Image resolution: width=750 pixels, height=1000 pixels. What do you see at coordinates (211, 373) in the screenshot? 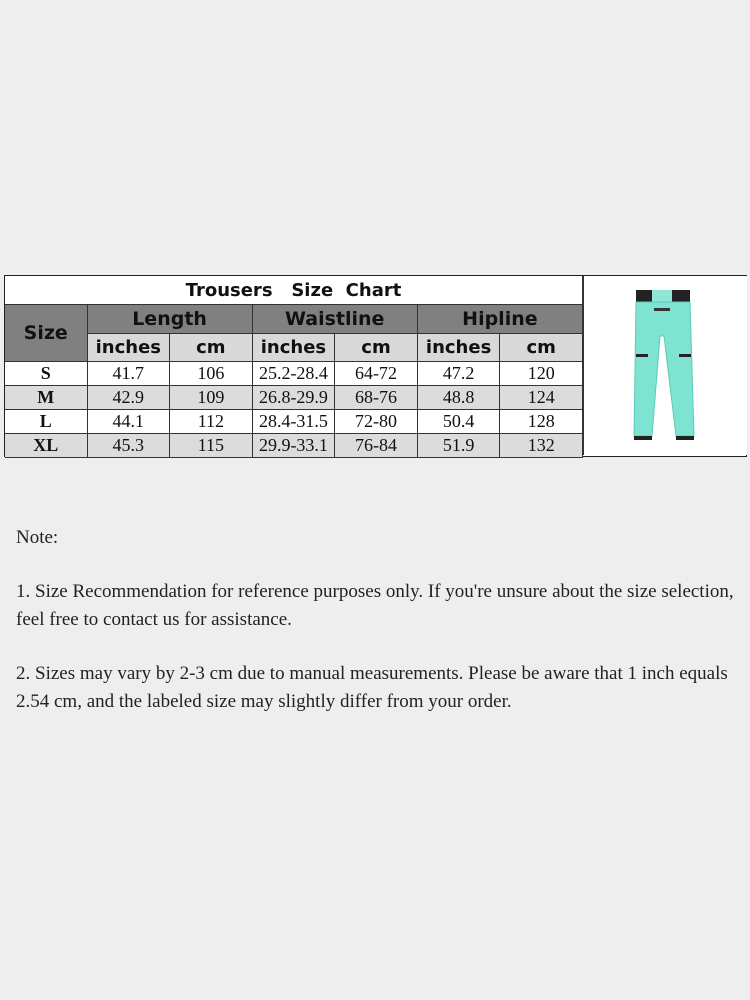
I see `value-cell: 106` at bounding box center [211, 373].